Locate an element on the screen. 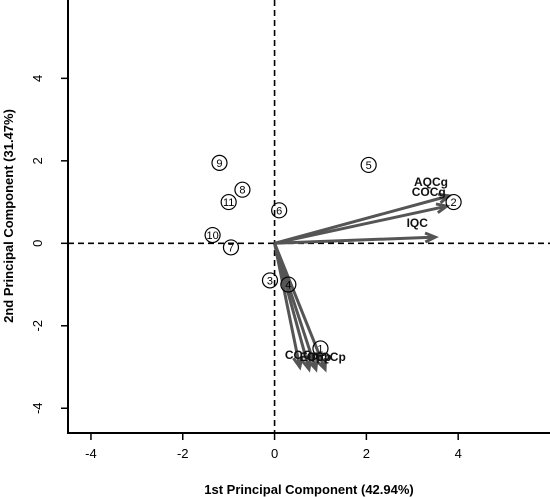 The image size is (550, 497). observation-label: 11 is located at coordinates (228, 203).